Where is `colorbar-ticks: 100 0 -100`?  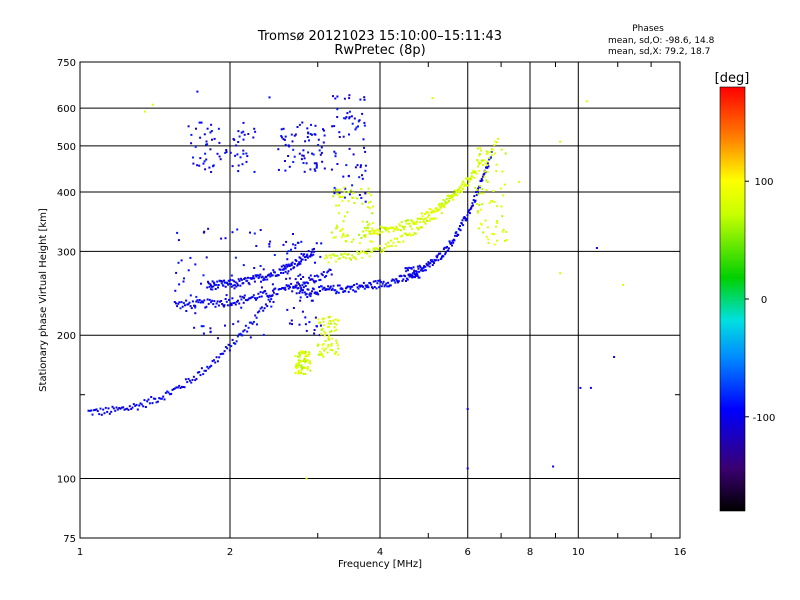 colorbar-ticks: 100 0 -100 is located at coordinates (760, 300).